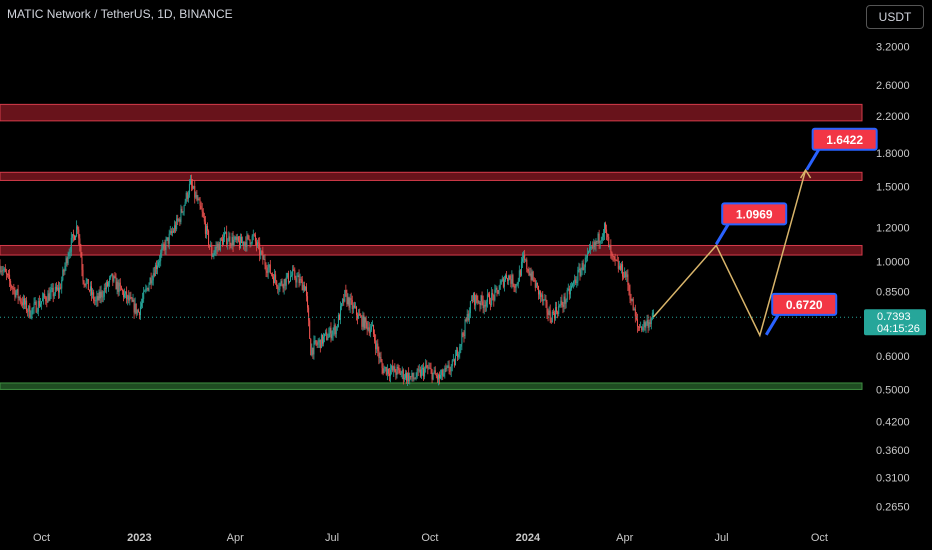 This screenshot has width=932, height=550. Describe the element at coordinates (898, 329) in the screenshot. I see `price-tag-countdown: 04:15:26` at that location.